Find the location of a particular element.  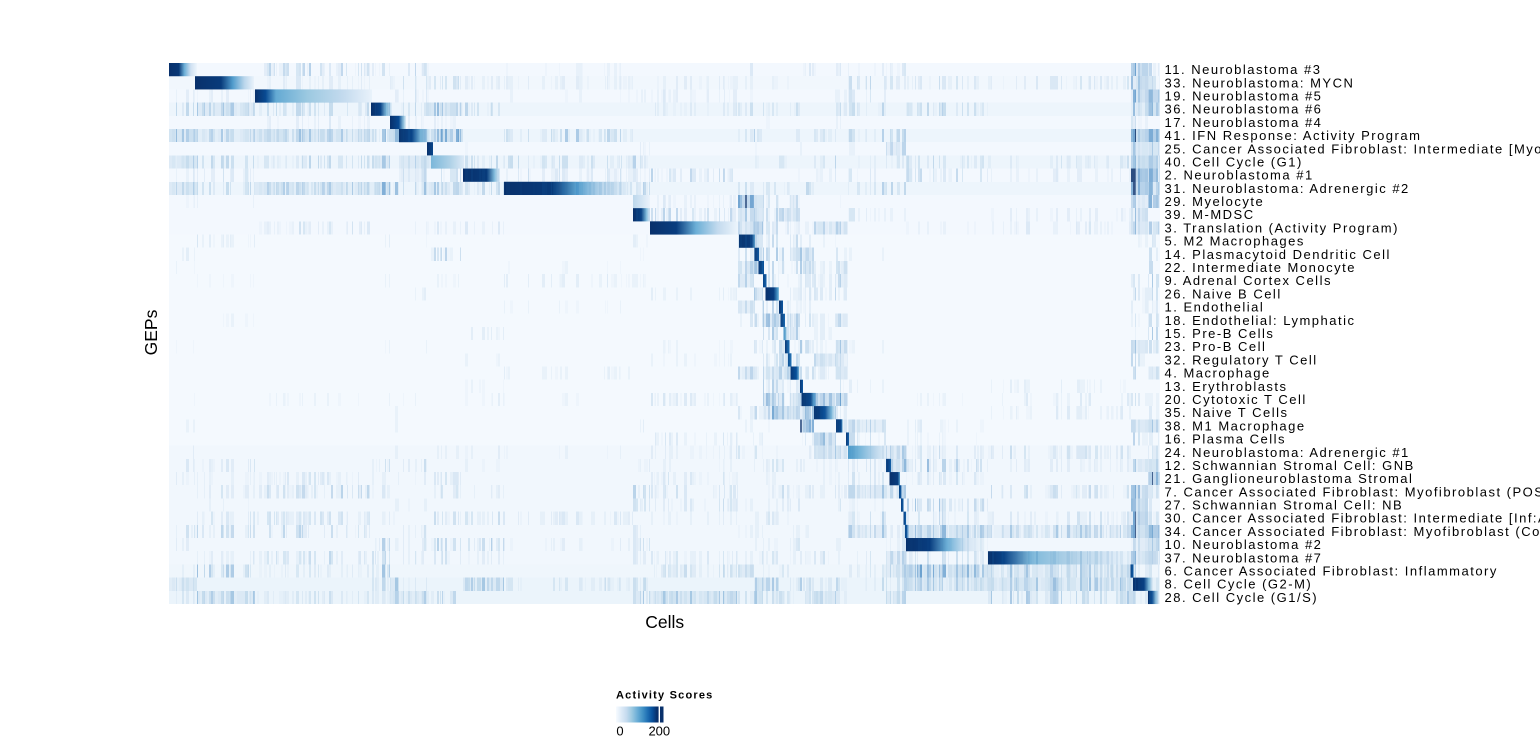

svg-text:41. IFN Response: Activity Pro: 41. IFN Response: Activity Program is located at coordinates (1293, 135).